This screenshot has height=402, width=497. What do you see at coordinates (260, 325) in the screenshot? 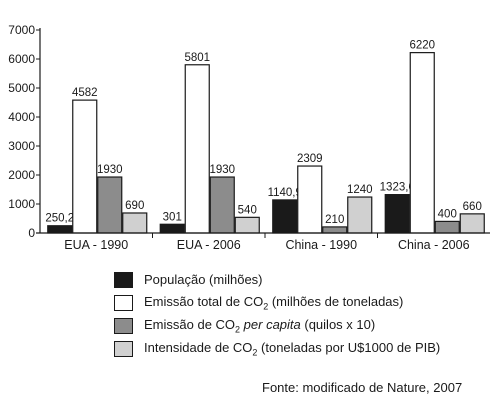
I see `legend-label-per-capita: Emissão de CO2 per capita (quilos x 10)` at bounding box center [260, 325].